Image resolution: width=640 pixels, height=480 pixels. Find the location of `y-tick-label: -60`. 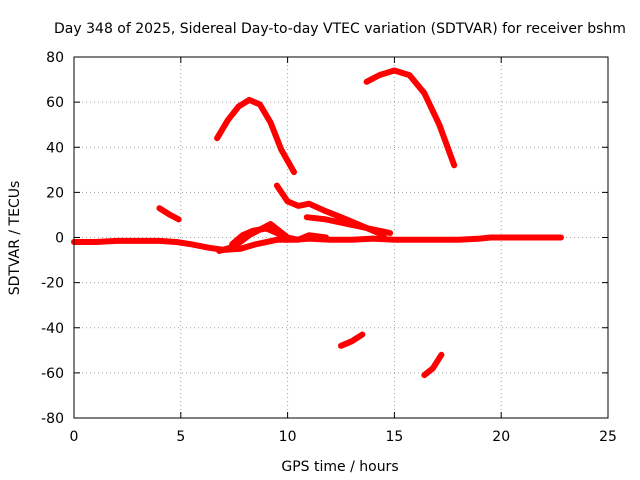

y-tick-label: -60 is located at coordinates (52, 374).